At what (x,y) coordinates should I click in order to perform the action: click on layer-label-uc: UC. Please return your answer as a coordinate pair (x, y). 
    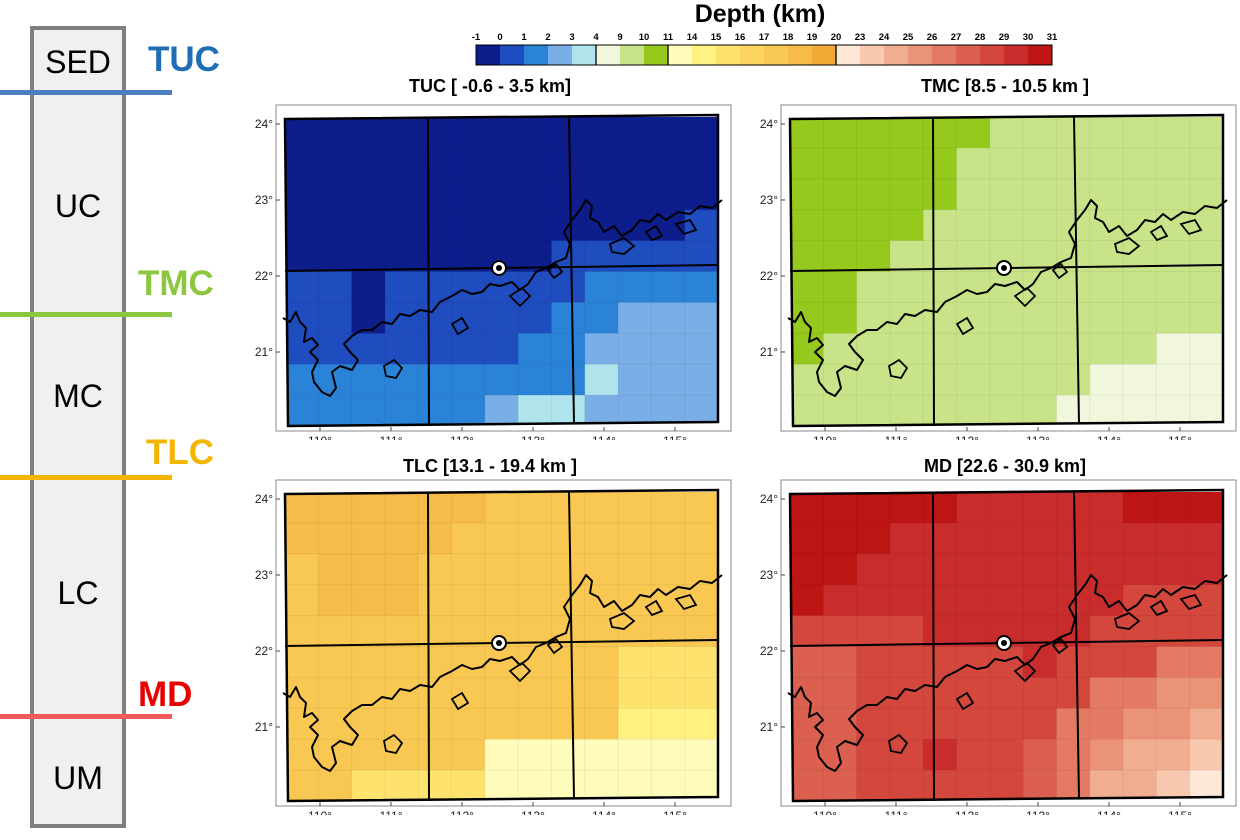
    Looking at the image, I should click on (78, 206).